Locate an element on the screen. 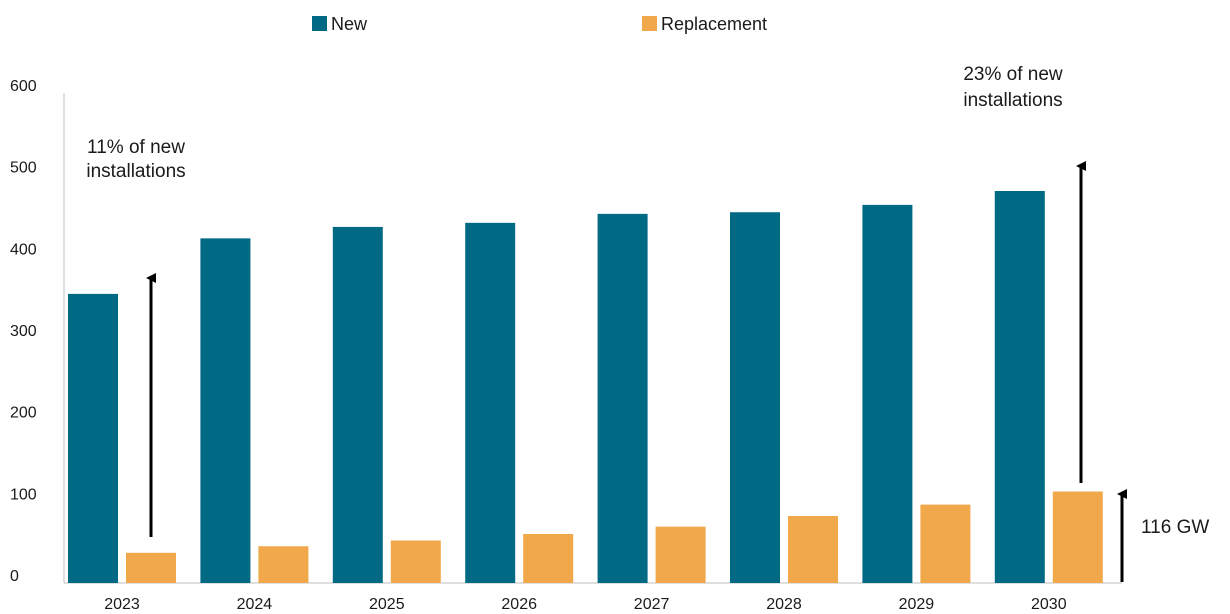 The width and height of the screenshot is (1230, 614). bar-new-2027 is located at coordinates (622, 398).